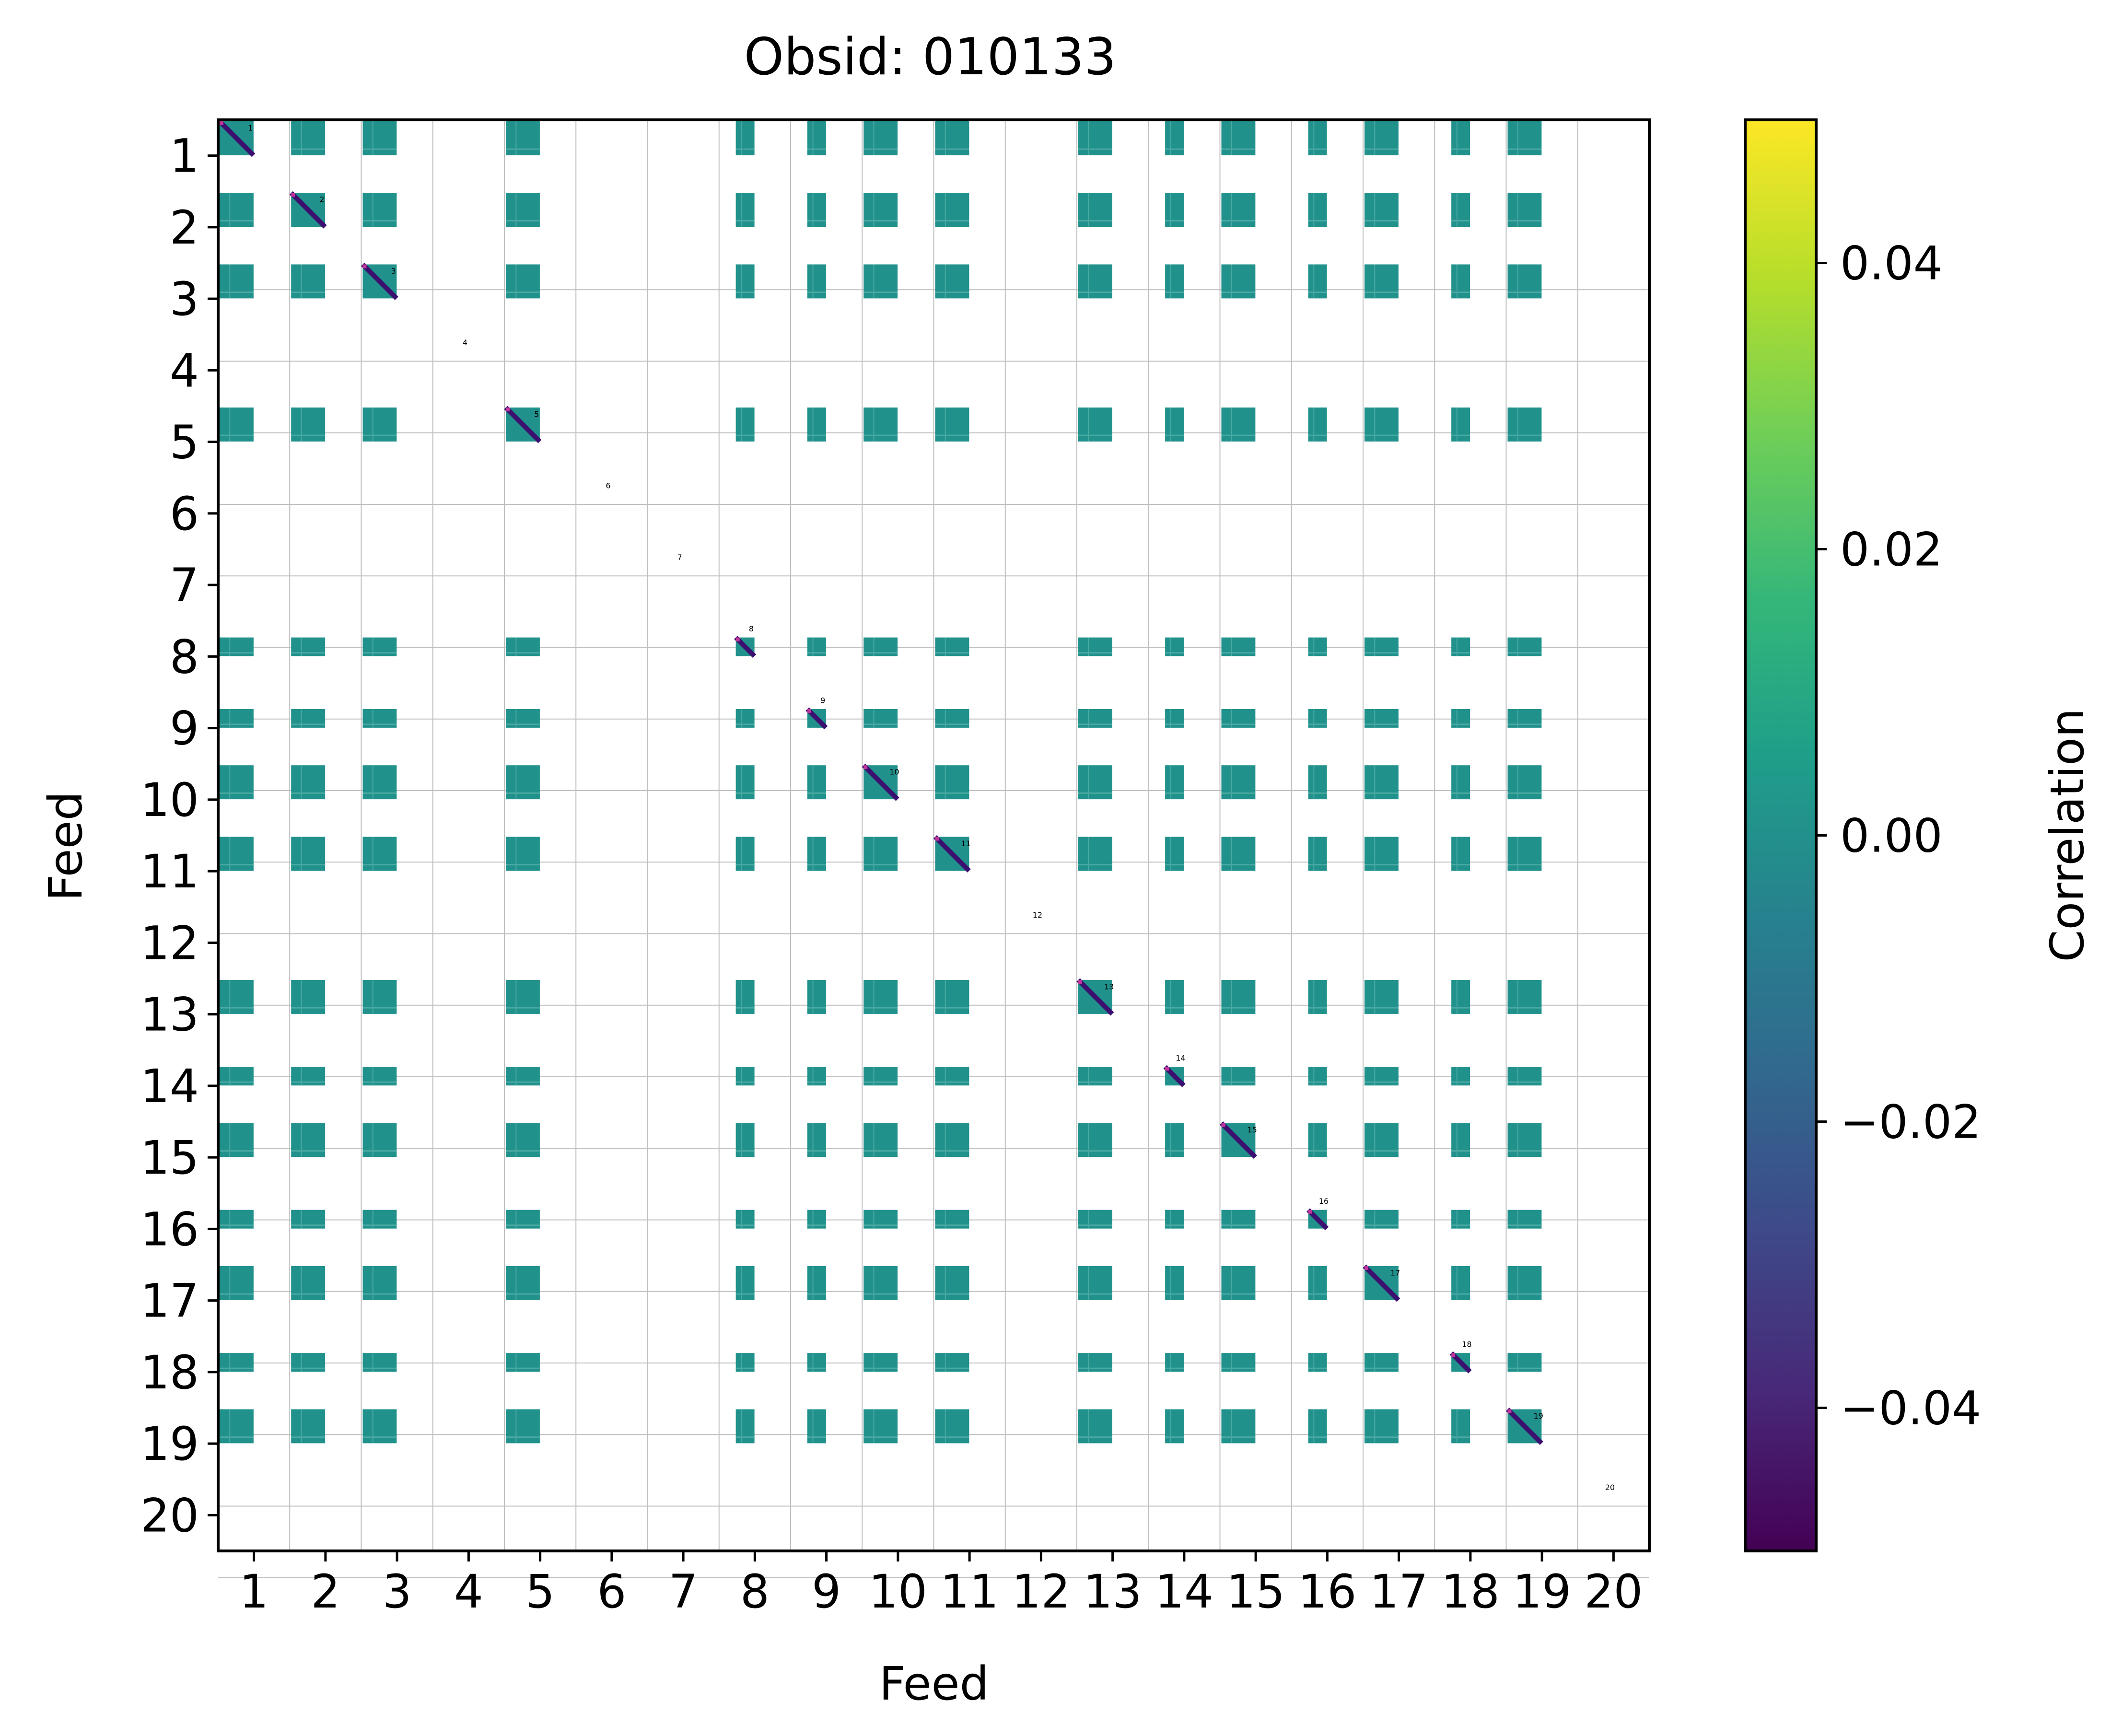 This screenshot has width=2111, height=1736. What do you see at coordinates (397, 1592) in the screenshot?
I see `x-tick-label: 3` at bounding box center [397, 1592].